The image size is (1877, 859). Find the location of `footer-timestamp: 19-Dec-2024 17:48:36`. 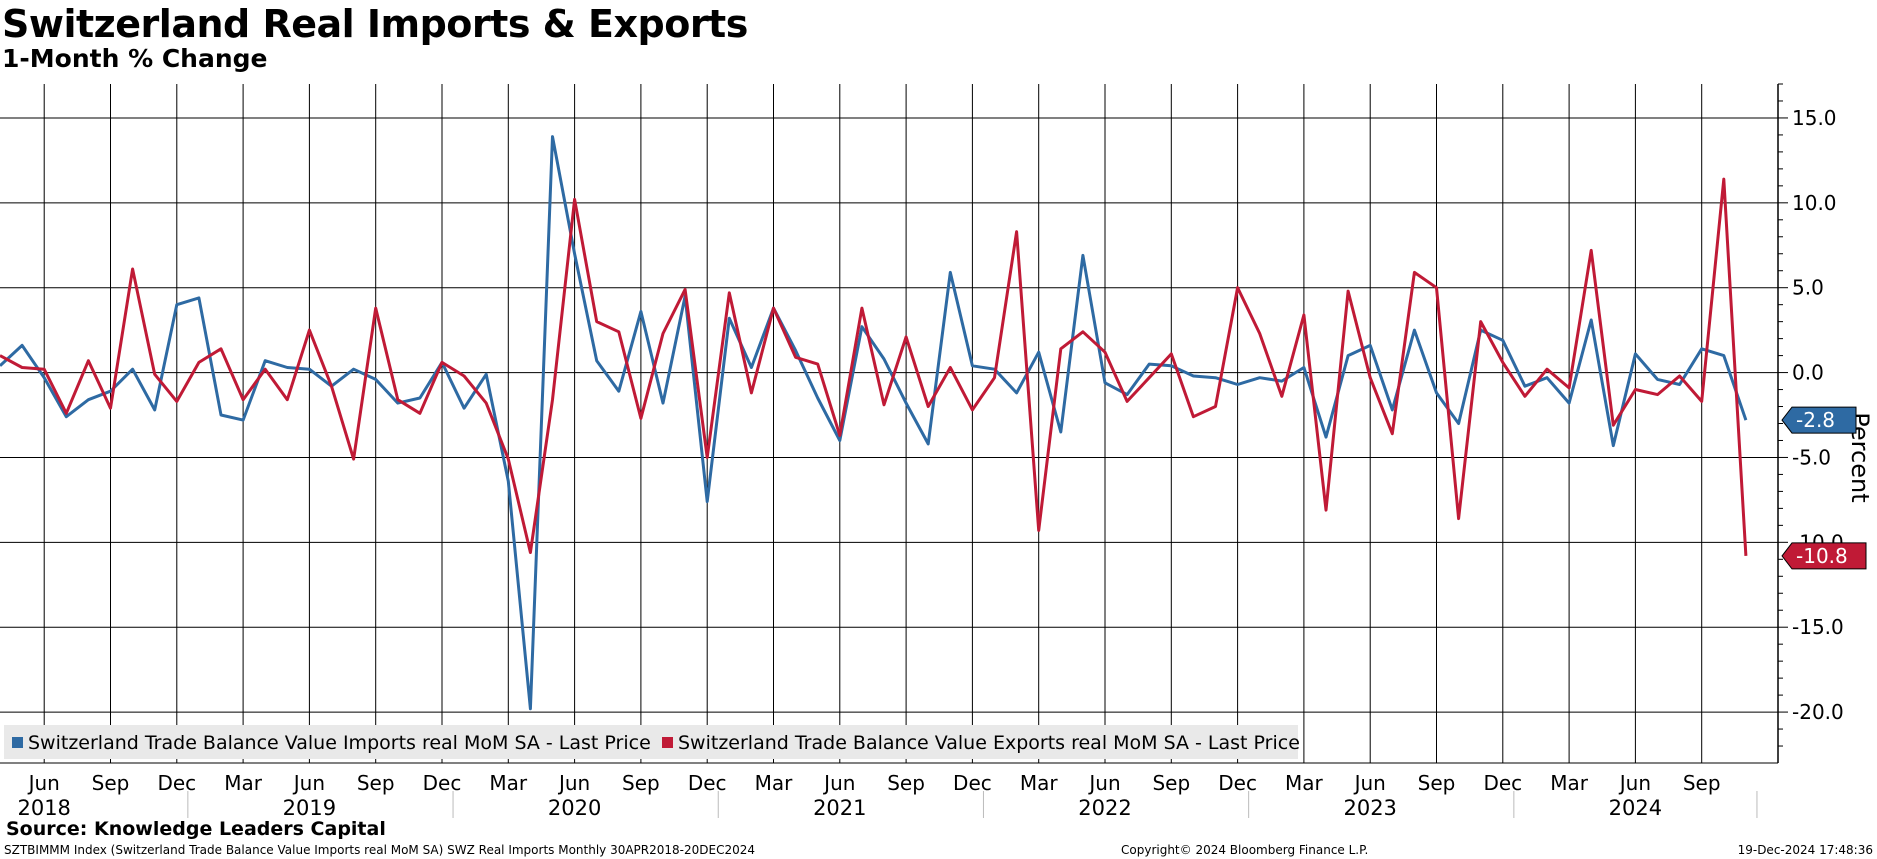

footer-timestamp: 19-Dec-2024 17:48:36 is located at coordinates (1805, 850).